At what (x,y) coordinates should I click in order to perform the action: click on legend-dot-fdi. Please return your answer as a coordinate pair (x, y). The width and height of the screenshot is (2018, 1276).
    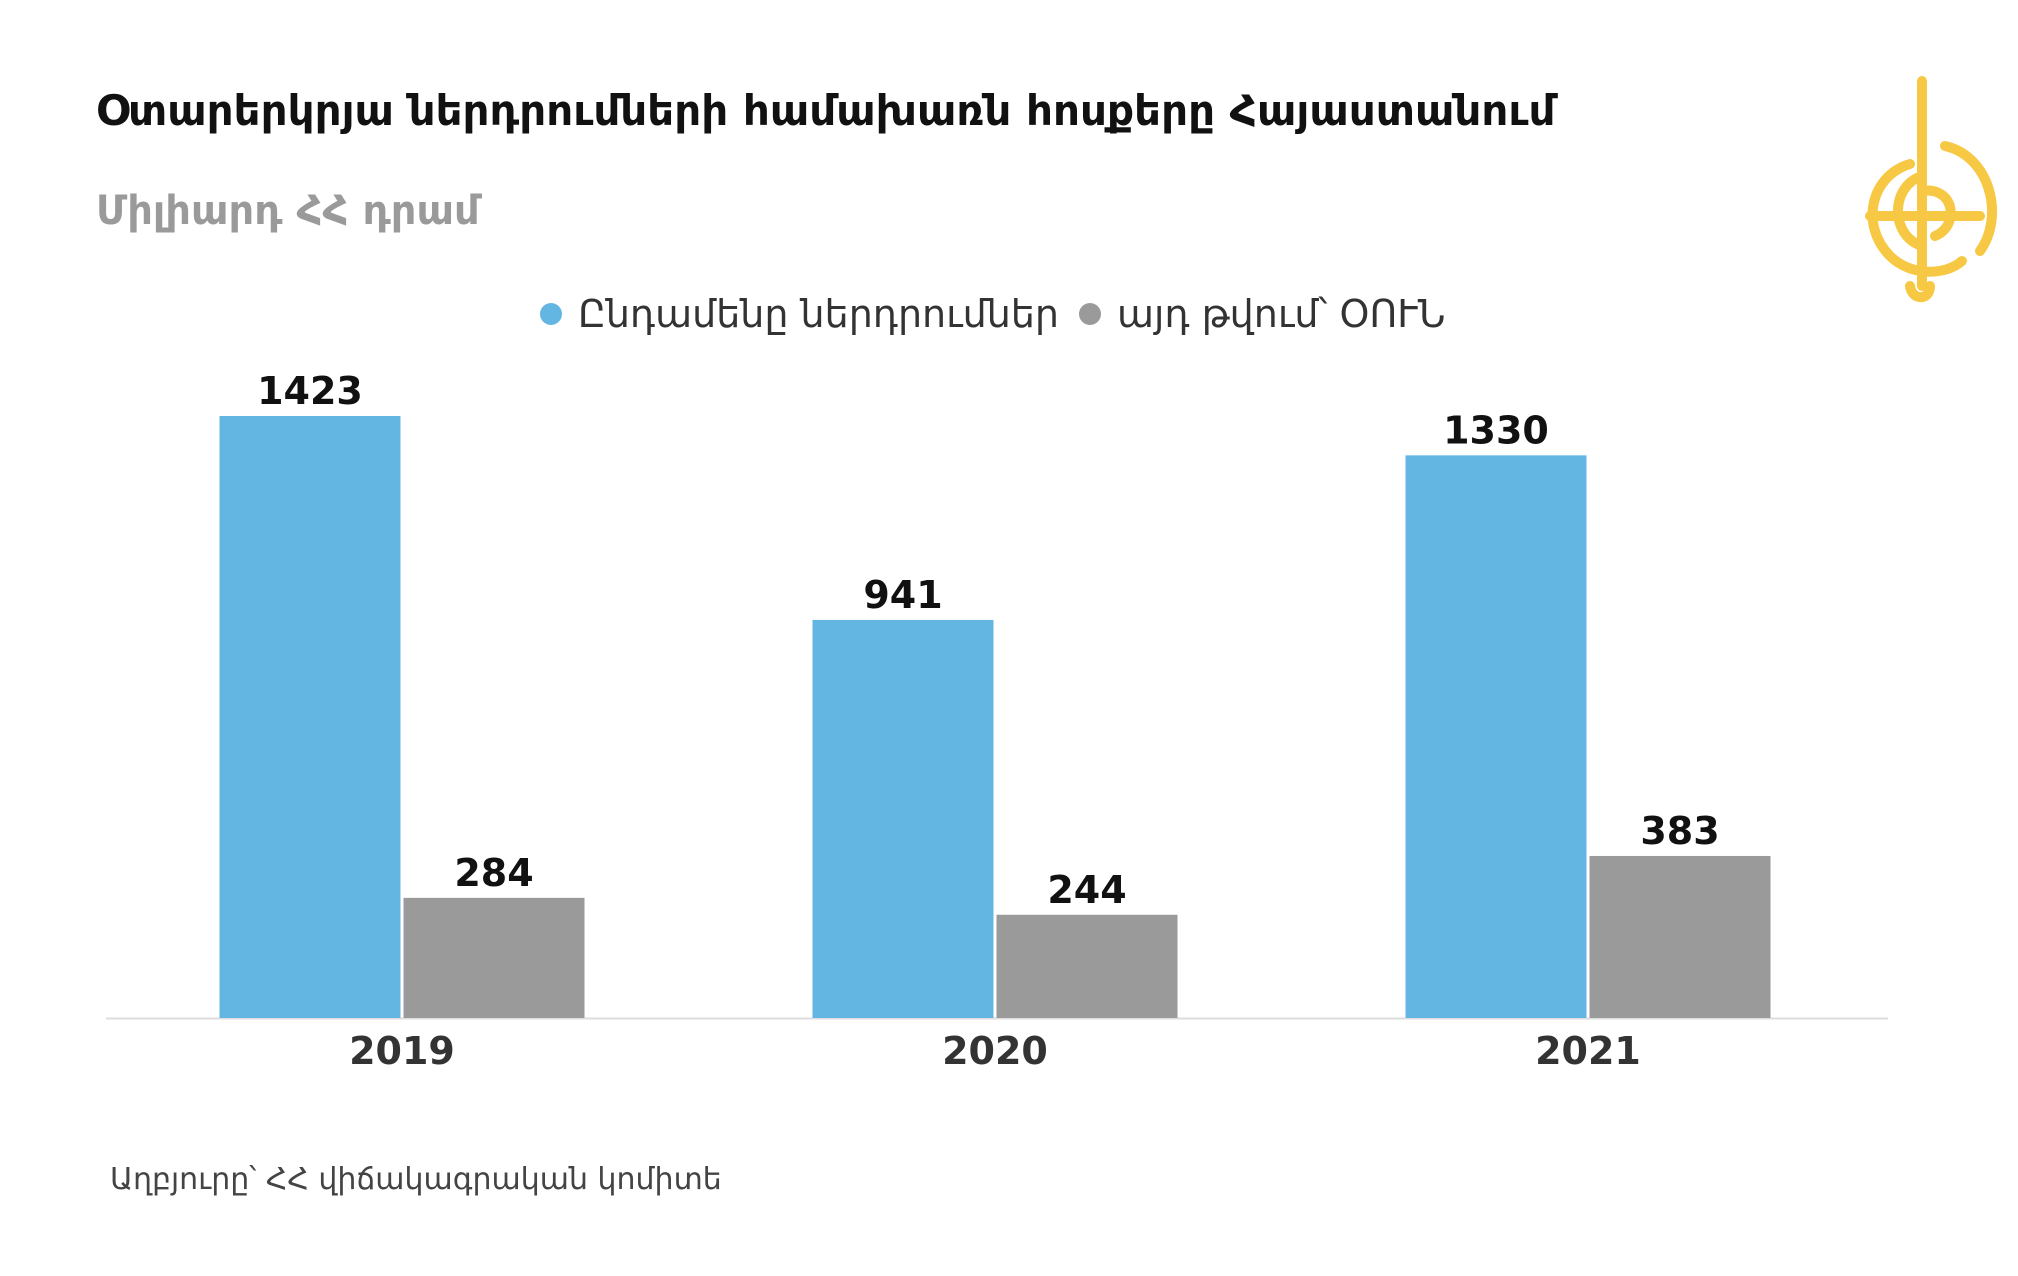
    Looking at the image, I should click on (1090, 314).